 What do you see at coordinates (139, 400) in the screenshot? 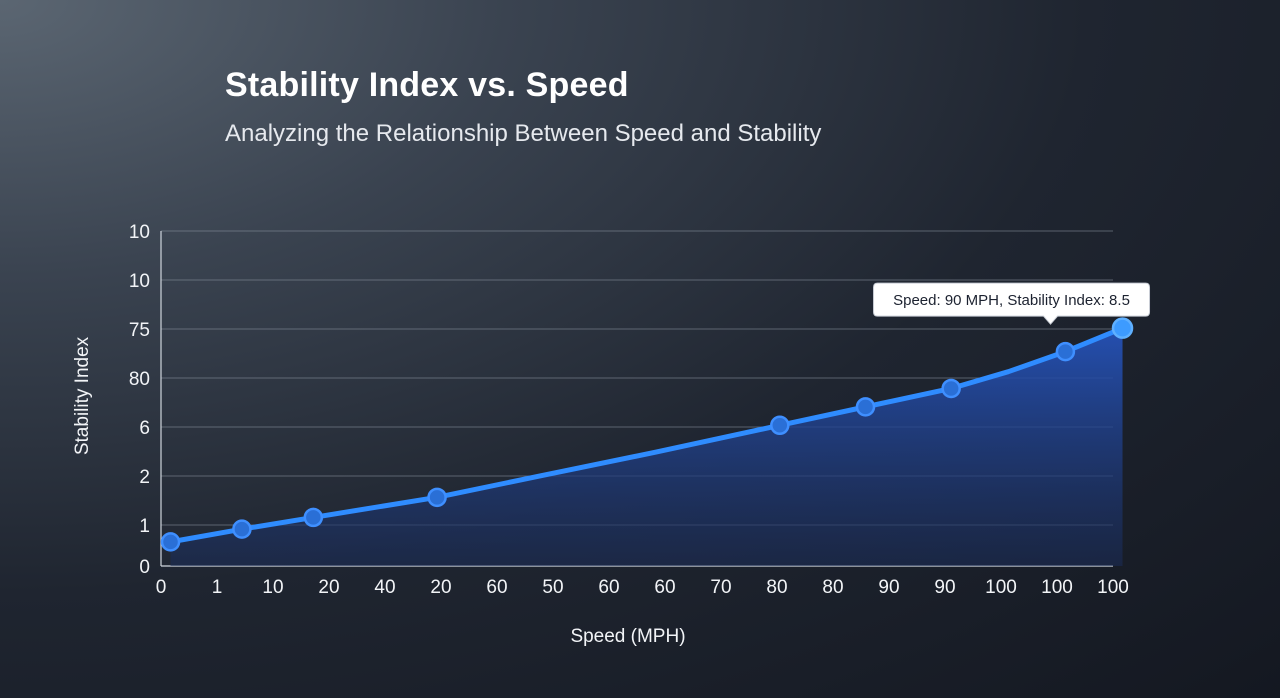
I see `y-axis-ticks: 0 1 2 6 80 75 10 10` at bounding box center [139, 400].